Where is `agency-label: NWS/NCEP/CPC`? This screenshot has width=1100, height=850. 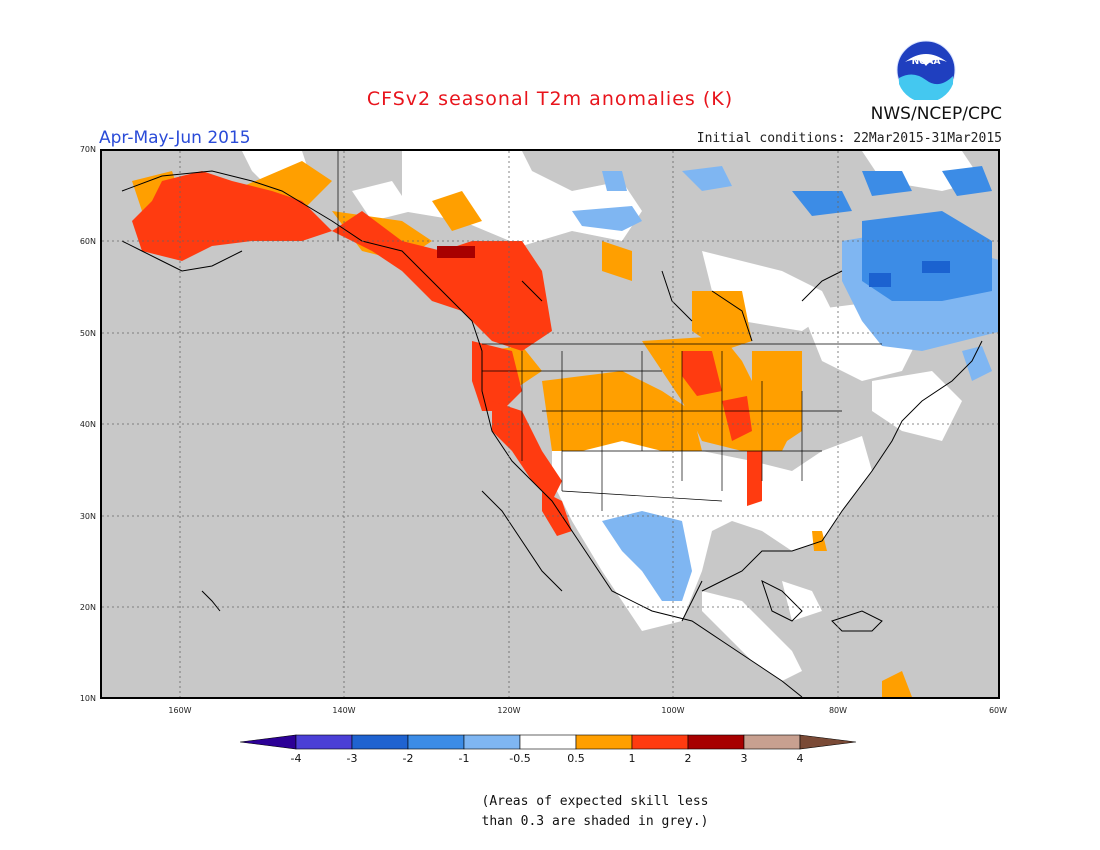 agency-label: NWS/NCEP/CPC is located at coordinates (936, 114).